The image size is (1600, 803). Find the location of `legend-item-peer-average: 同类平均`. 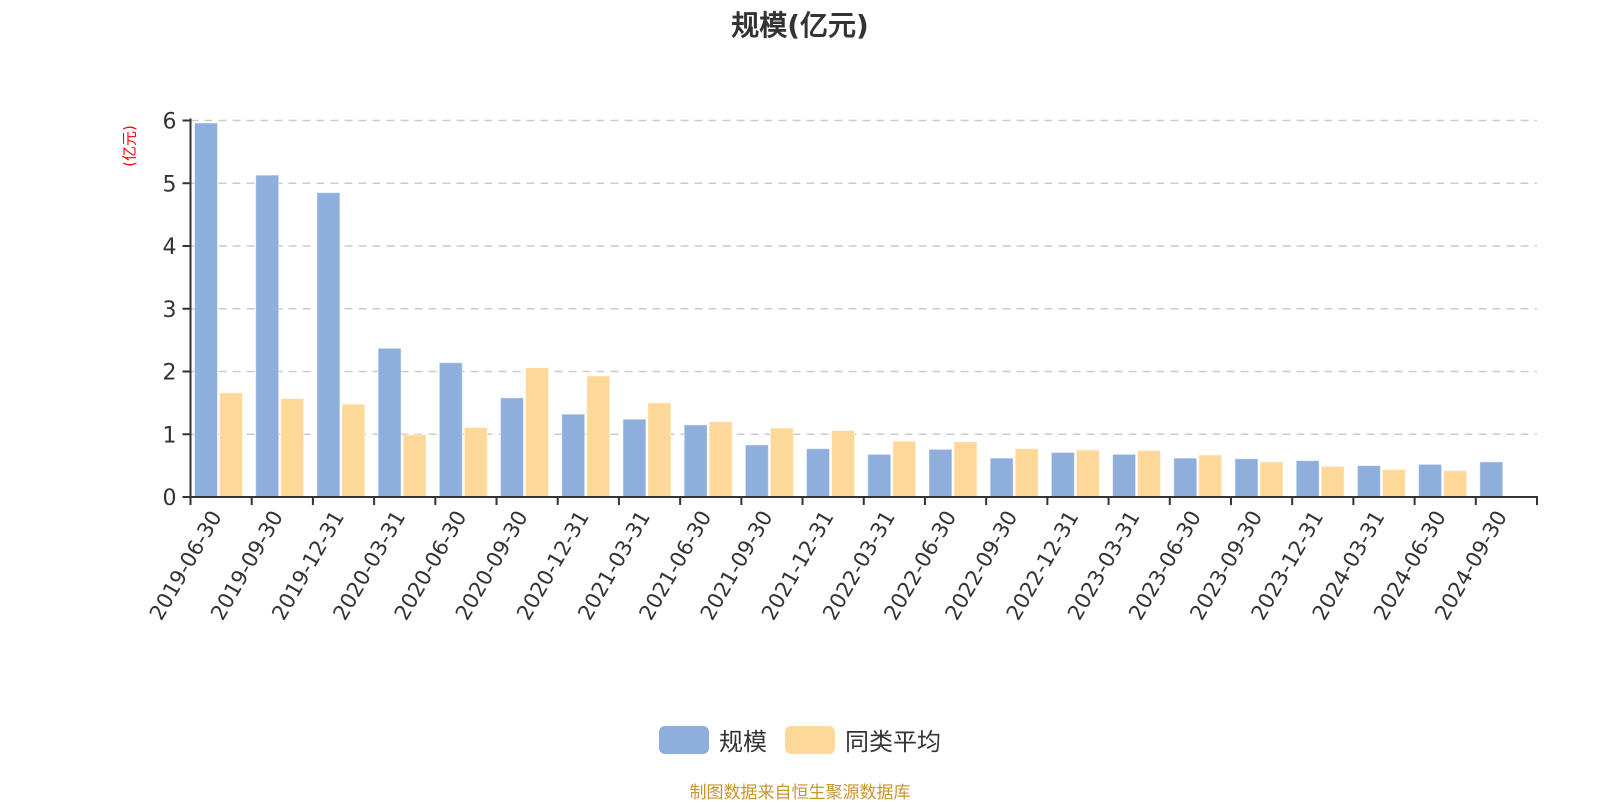

legend-item-peer-average: 同类平均 is located at coordinates (863, 739).